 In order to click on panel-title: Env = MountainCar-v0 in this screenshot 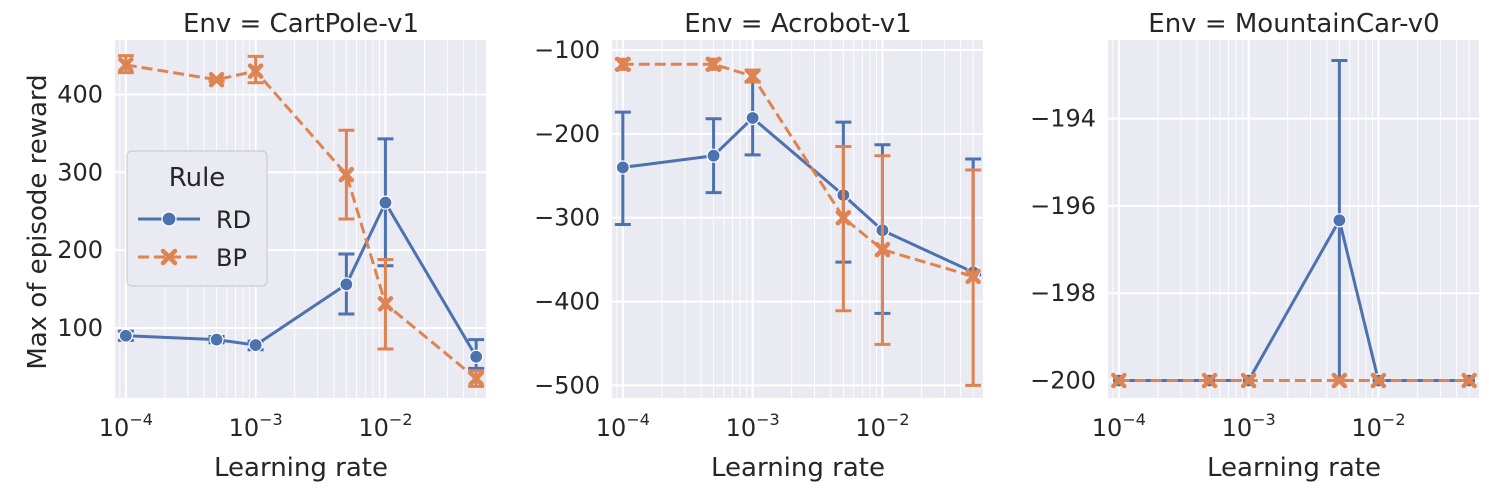, I will do `click(1293, 24)`.